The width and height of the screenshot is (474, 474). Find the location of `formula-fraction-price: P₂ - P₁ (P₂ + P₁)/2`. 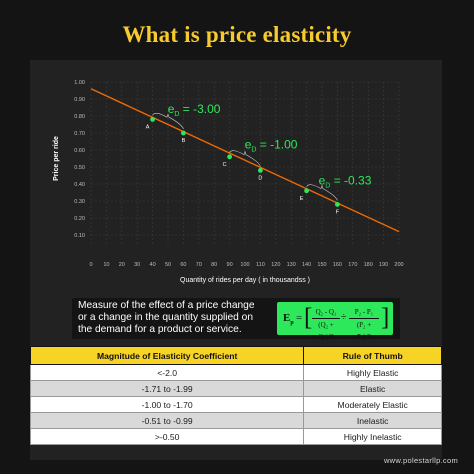

formula-fraction-price: P₂ - P₁ (P₂ + P₁)/2 is located at coordinates (364, 324).